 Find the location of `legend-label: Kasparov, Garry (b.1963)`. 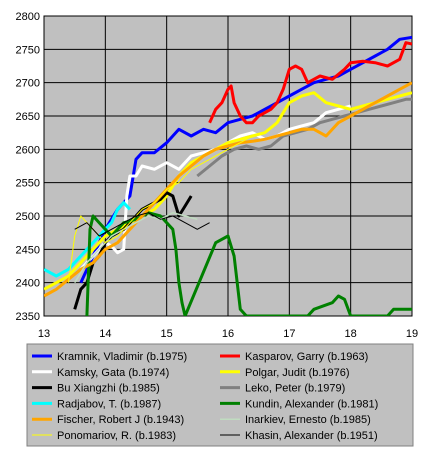

legend-label: Kasparov, Garry (b.1963) is located at coordinates (306, 357).